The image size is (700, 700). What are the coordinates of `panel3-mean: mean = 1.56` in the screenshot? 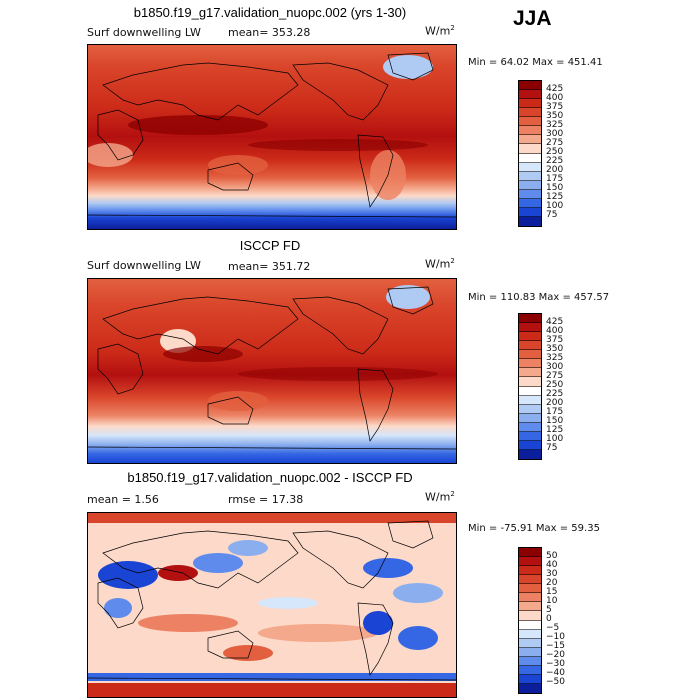 It's located at (123, 499).